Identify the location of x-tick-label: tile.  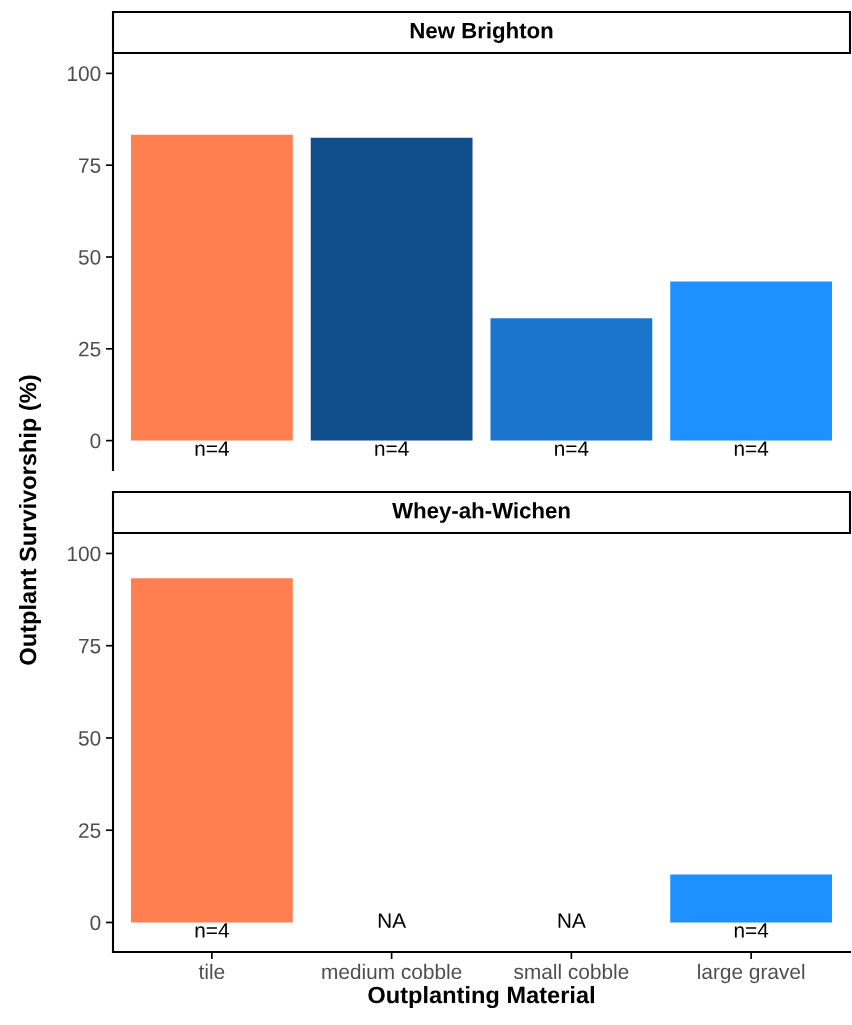
(211, 971).